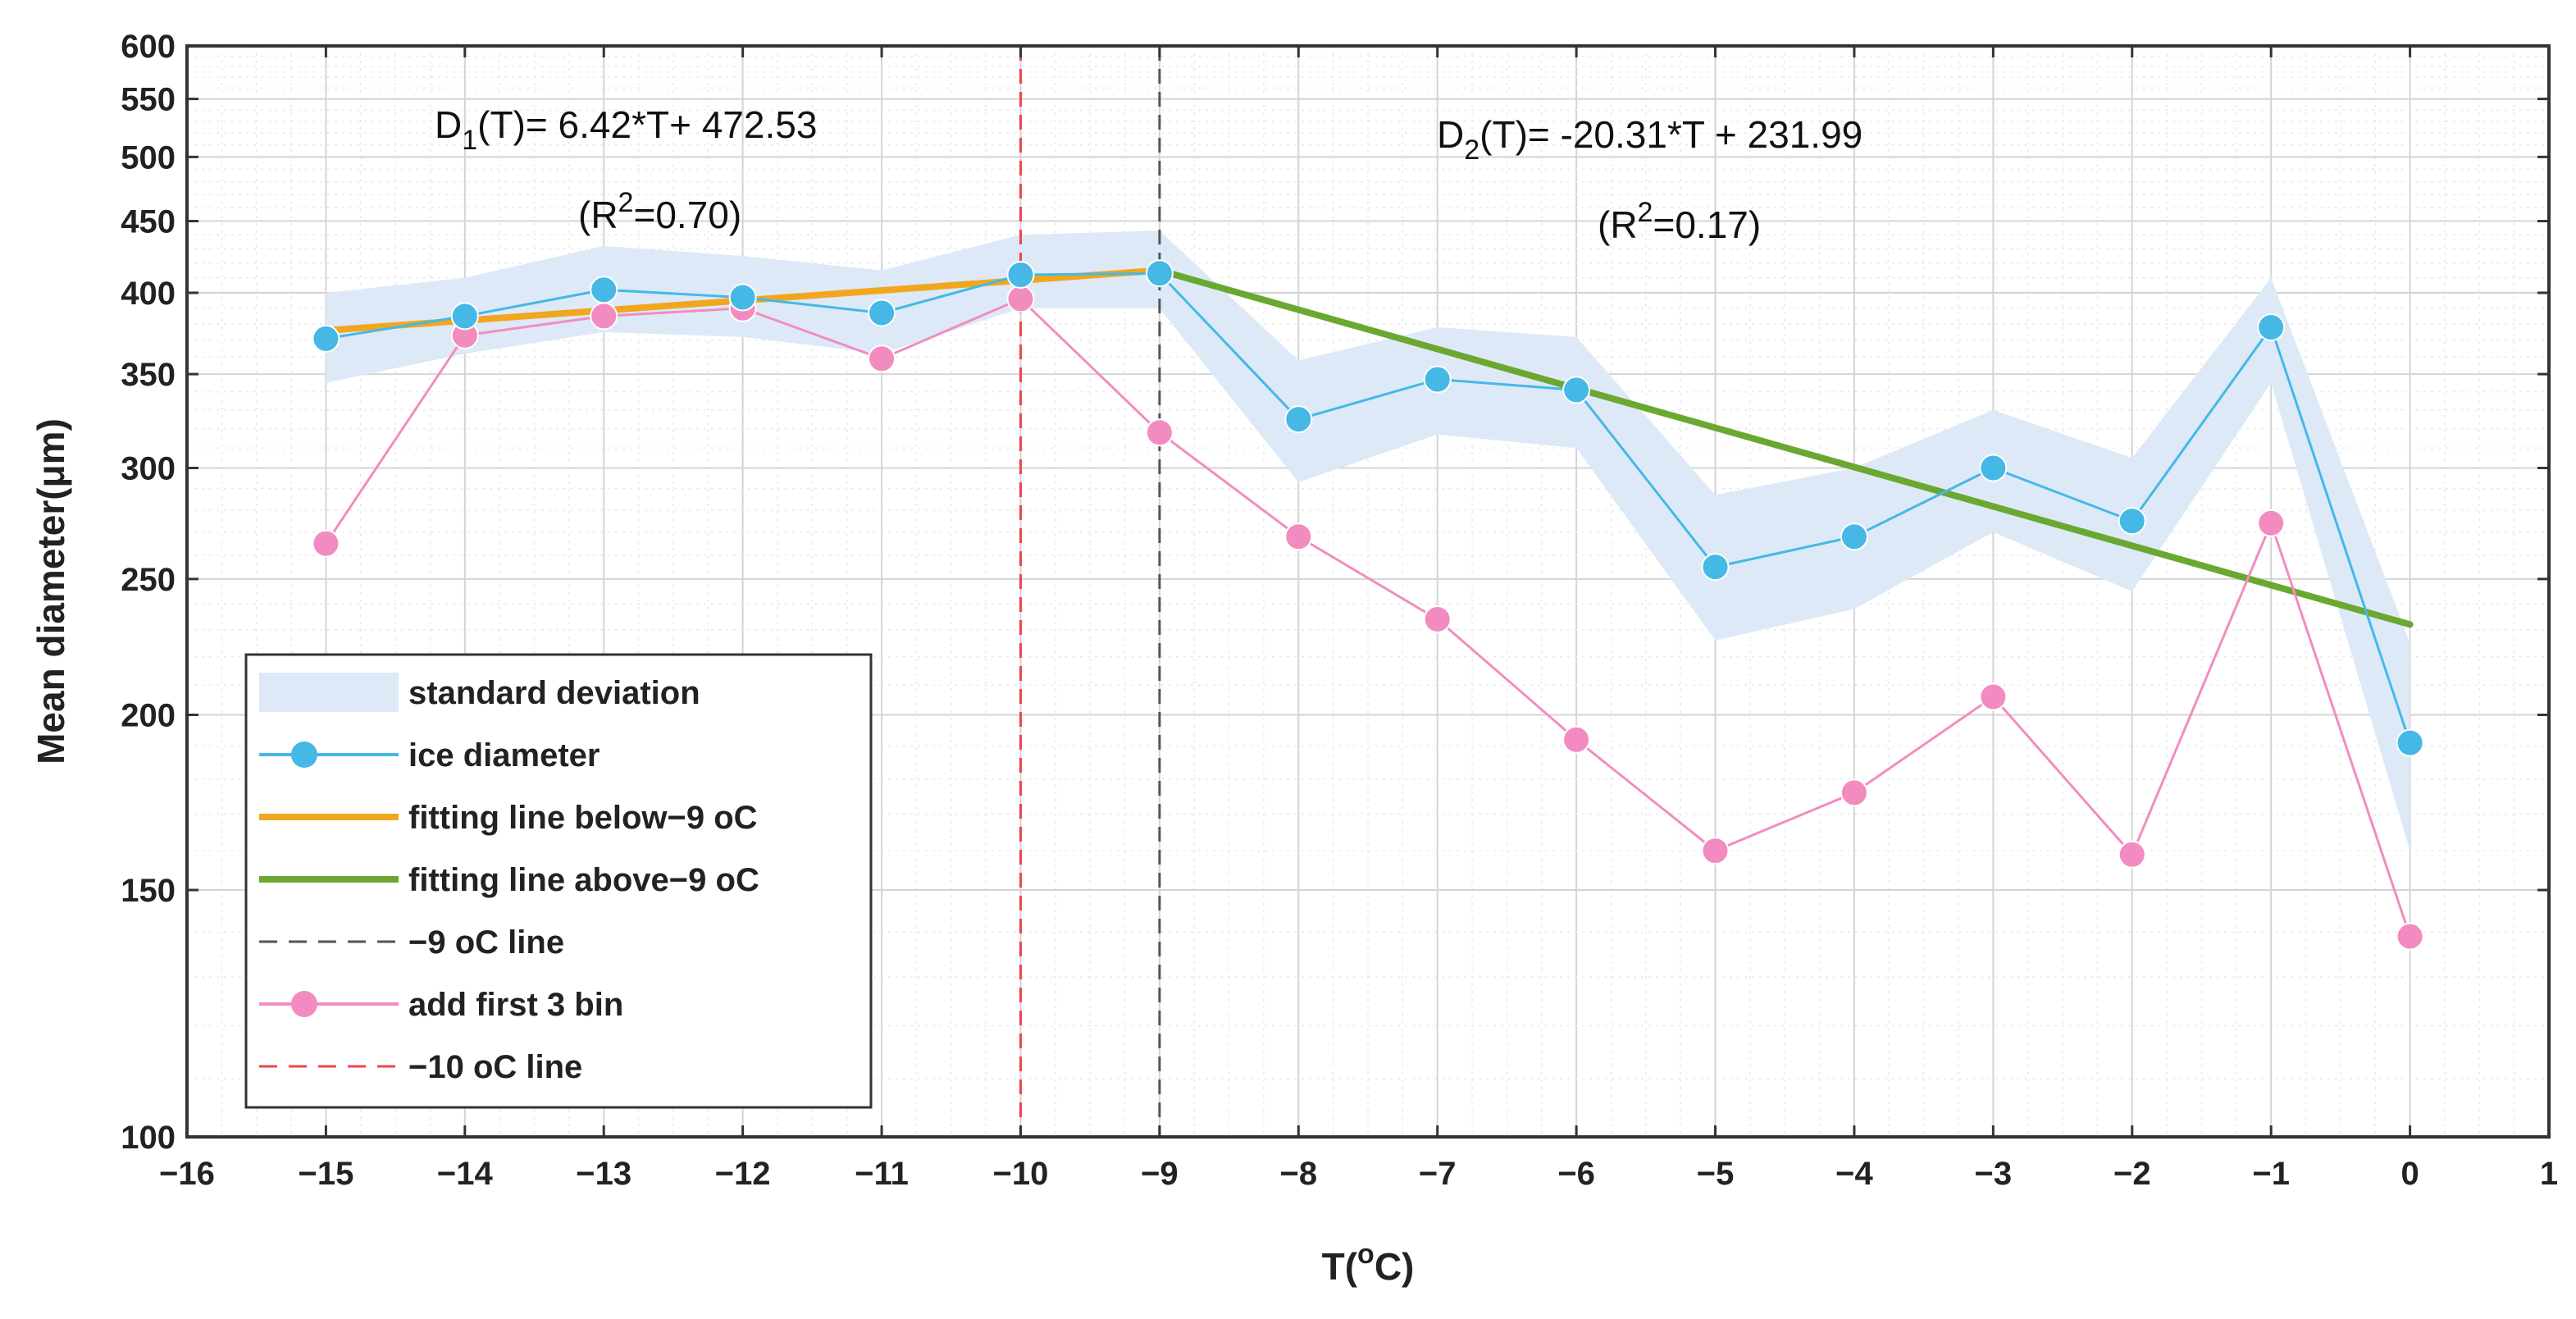  Describe the element at coordinates (148, 580) in the screenshot. I see `y-tick-label: 250` at that location.